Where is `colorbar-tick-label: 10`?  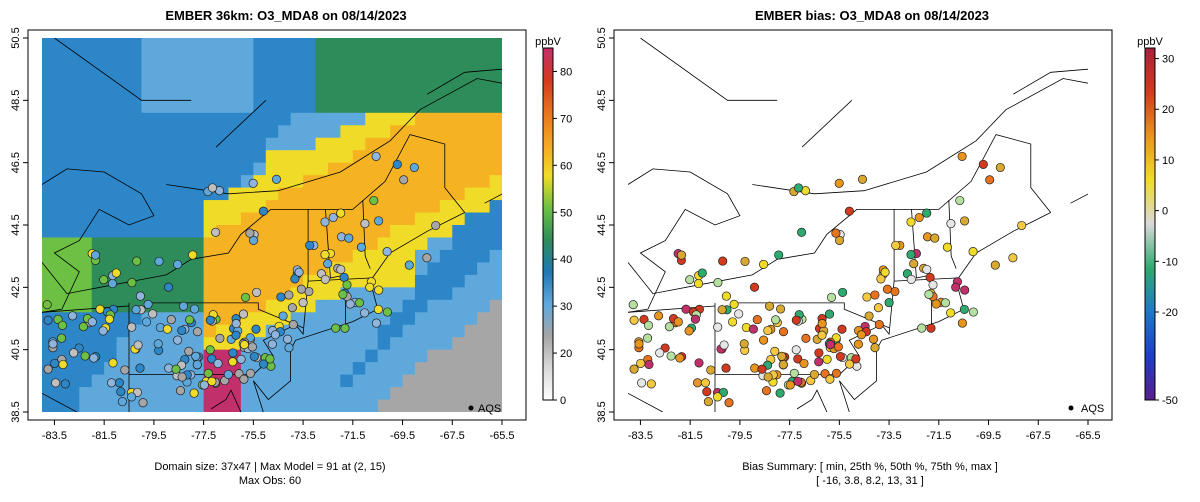 colorbar-tick-label: 10 is located at coordinates (1168, 161).